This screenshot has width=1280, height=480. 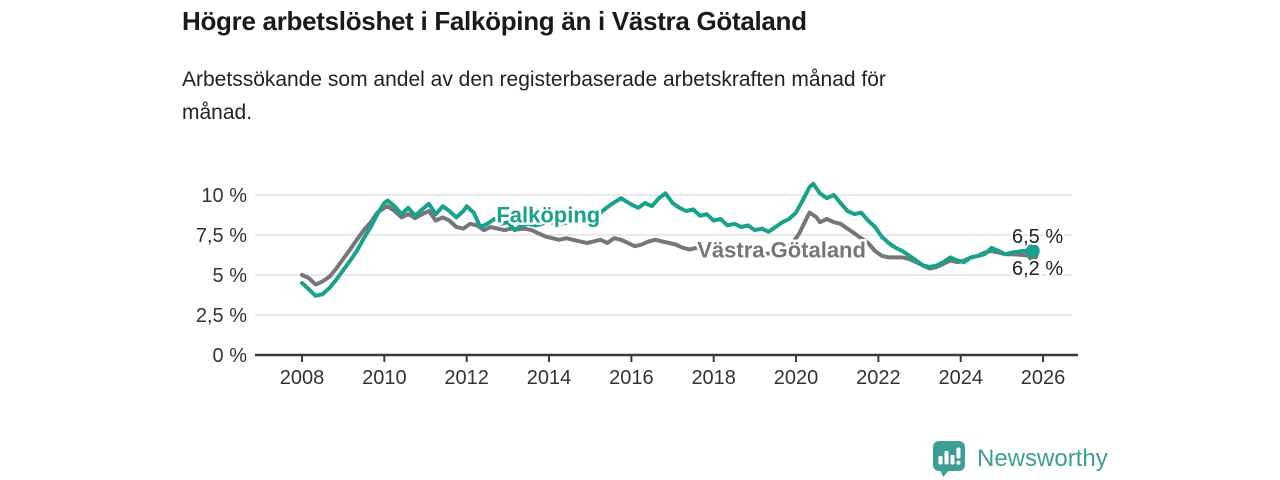 What do you see at coordinates (878, 378) in the screenshot?
I see `x-tick-label: 2022` at bounding box center [878, 378].